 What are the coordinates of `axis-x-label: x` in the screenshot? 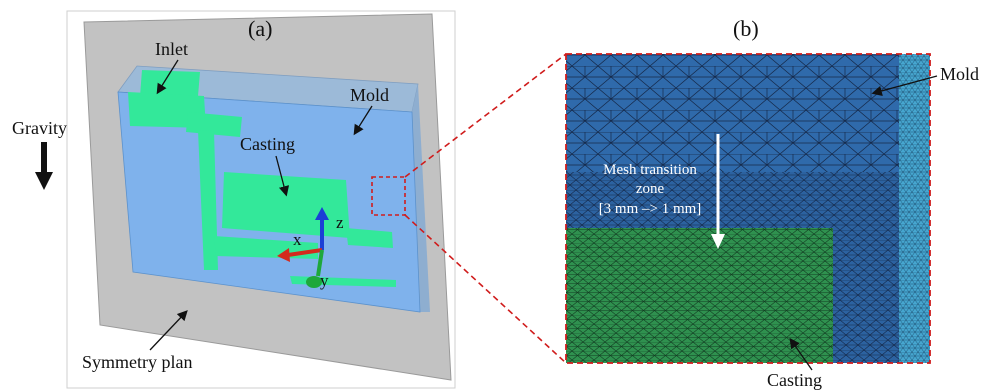 It's located at (297, 239).